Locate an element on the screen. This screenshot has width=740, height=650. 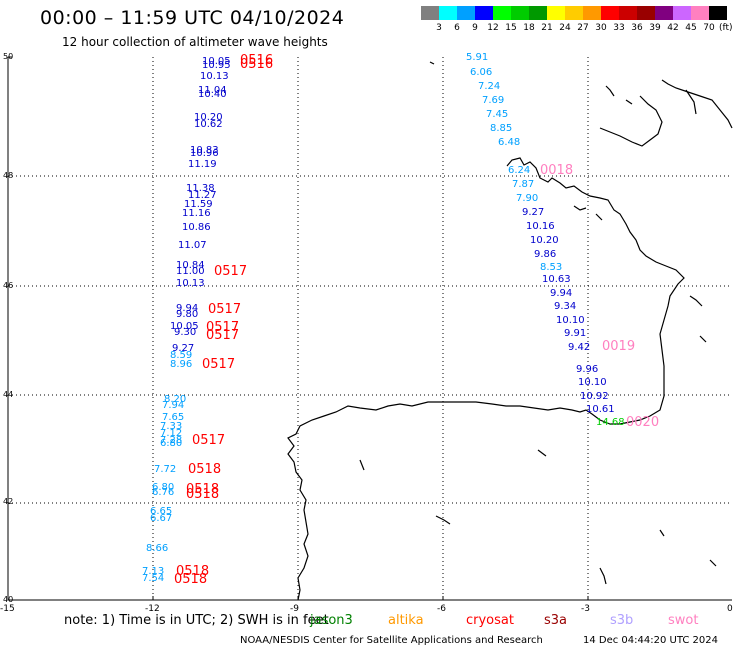
wave-height-label: 11.59 is located at coordinates (198, 204).